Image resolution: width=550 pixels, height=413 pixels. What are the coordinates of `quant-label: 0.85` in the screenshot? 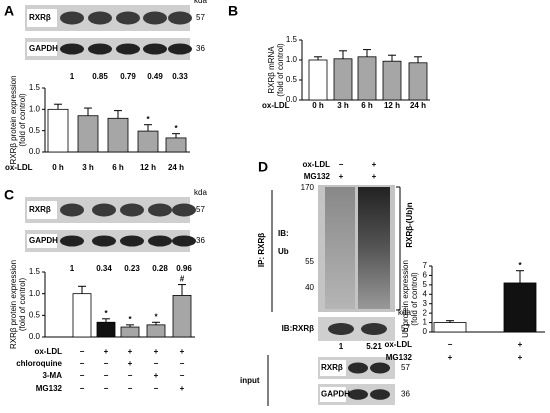 It's located at (100, 76).